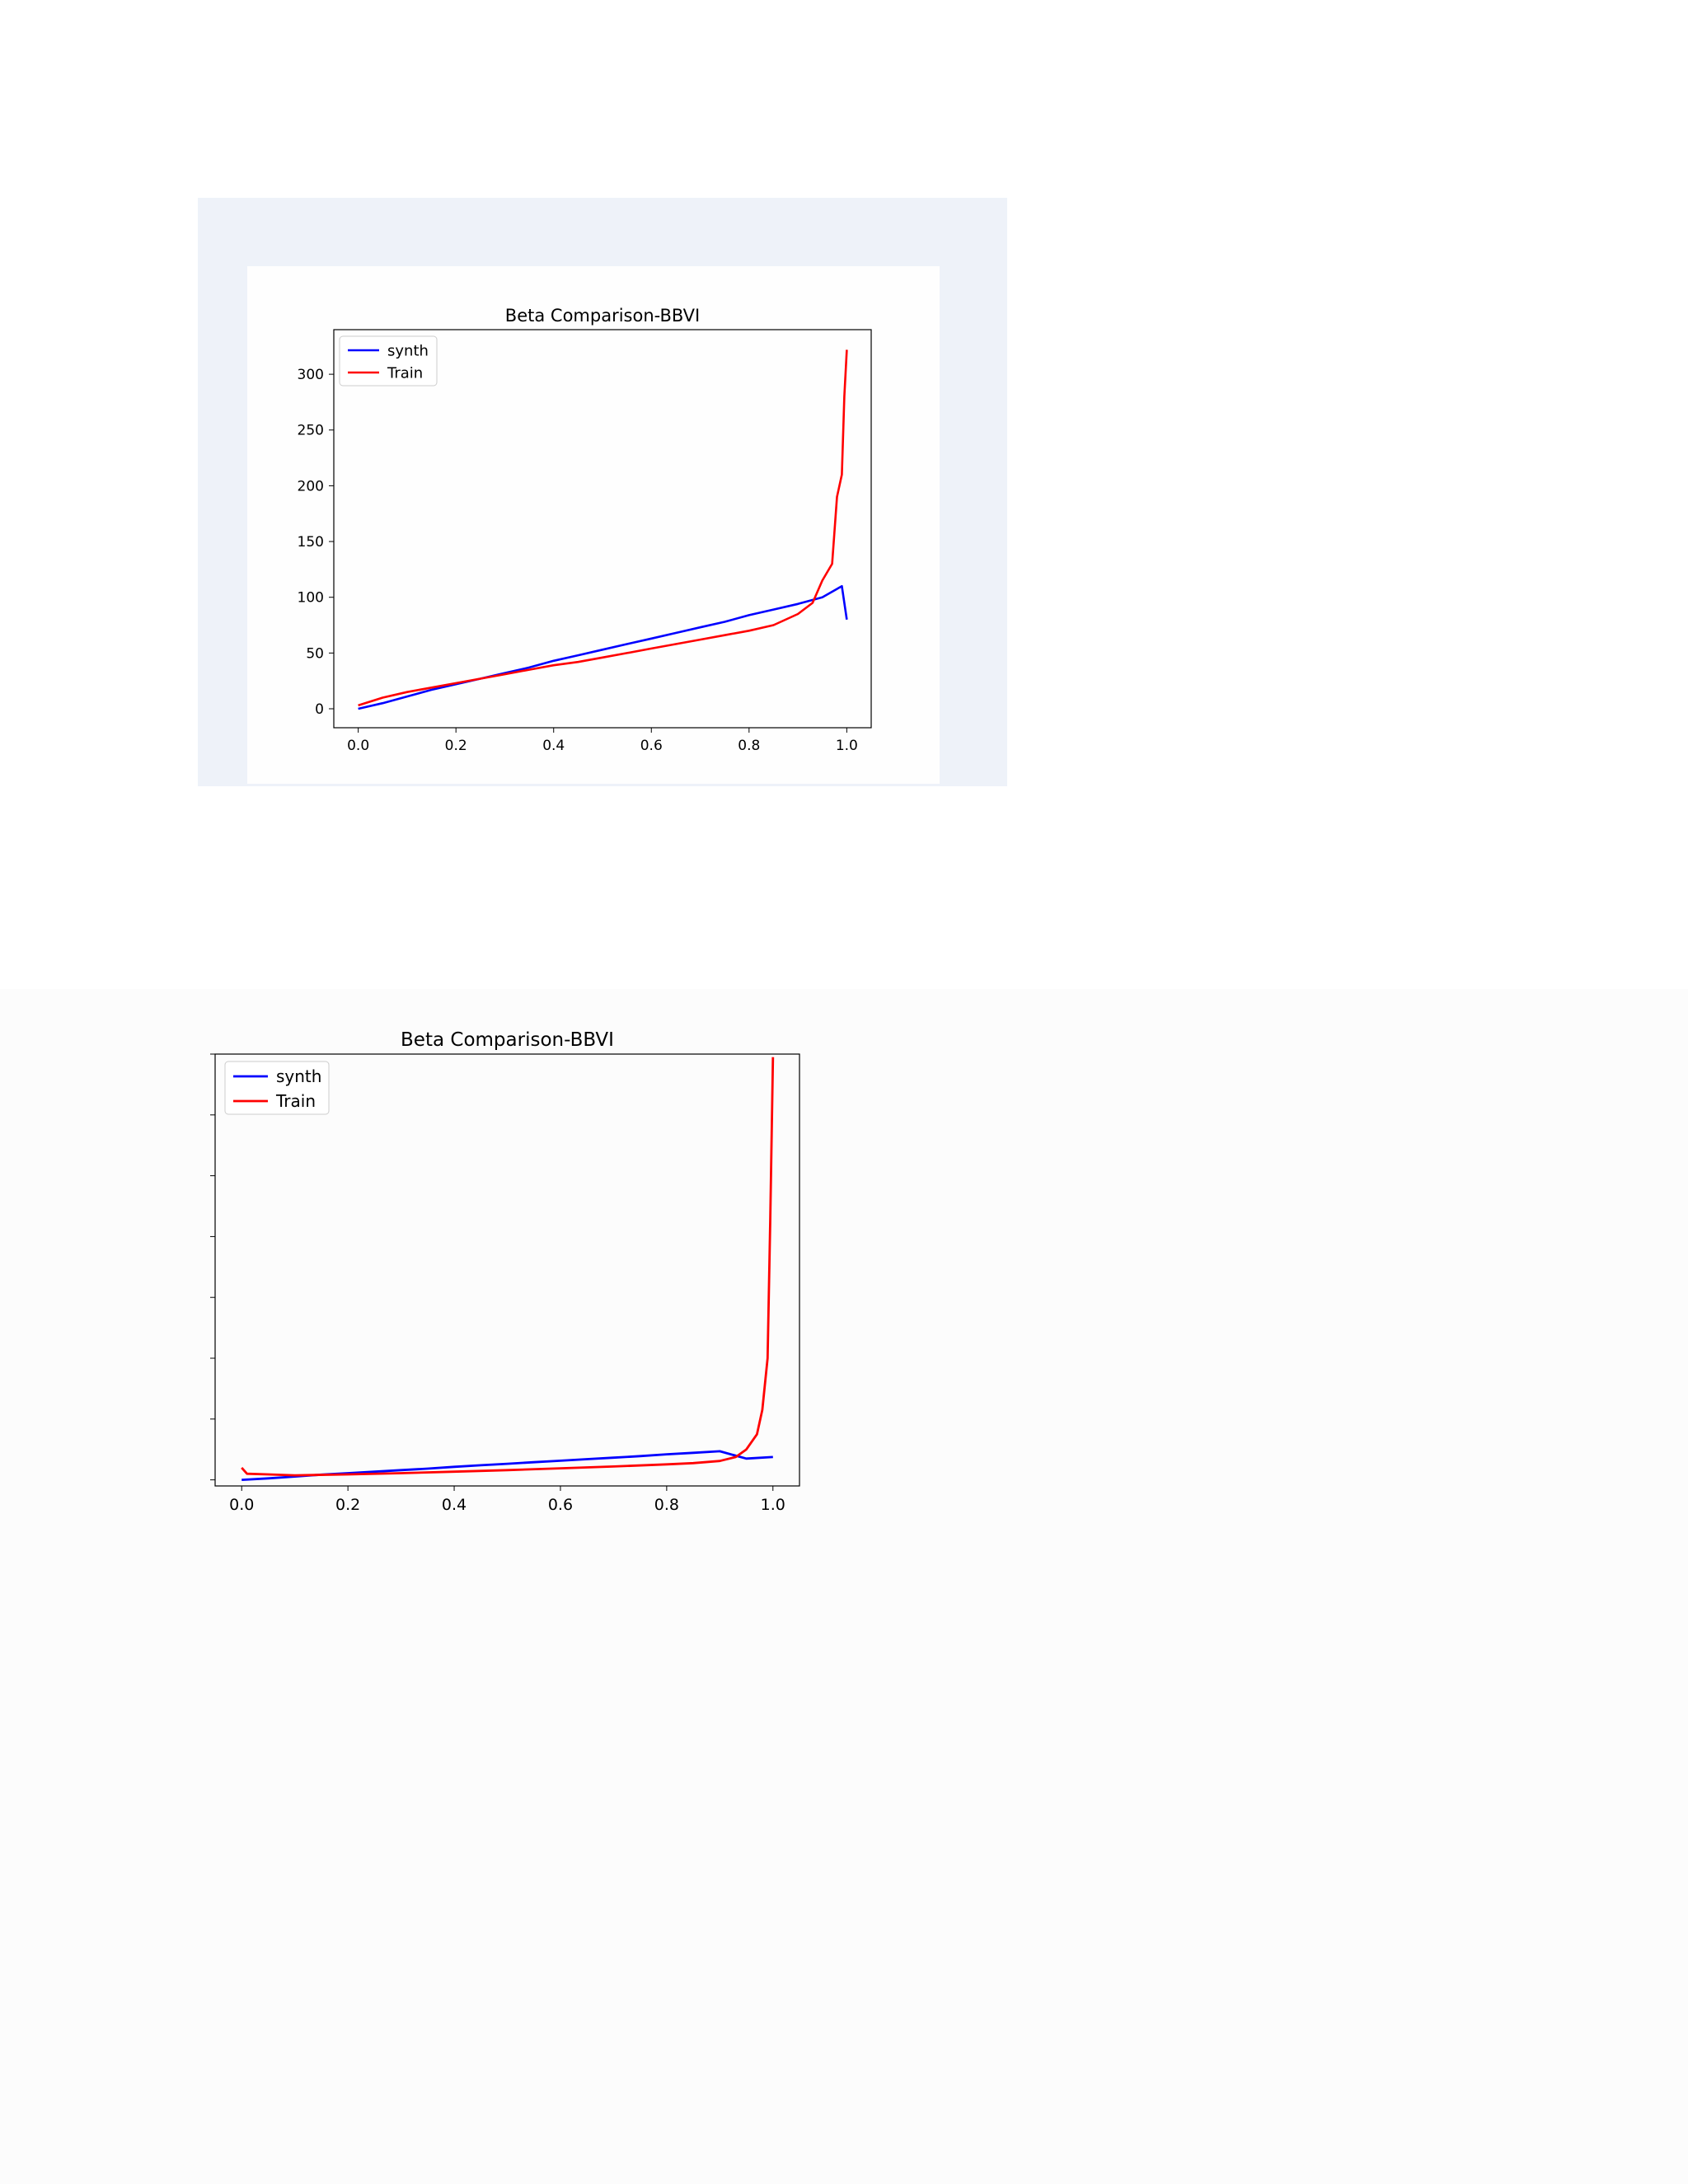 Image resolution: width=1688 pixels, height=2184 pixels. What do you see at coordinates (311, 598) in the screenshot?
I see `y-tick-label: 100` at bounding box center [311, 598].